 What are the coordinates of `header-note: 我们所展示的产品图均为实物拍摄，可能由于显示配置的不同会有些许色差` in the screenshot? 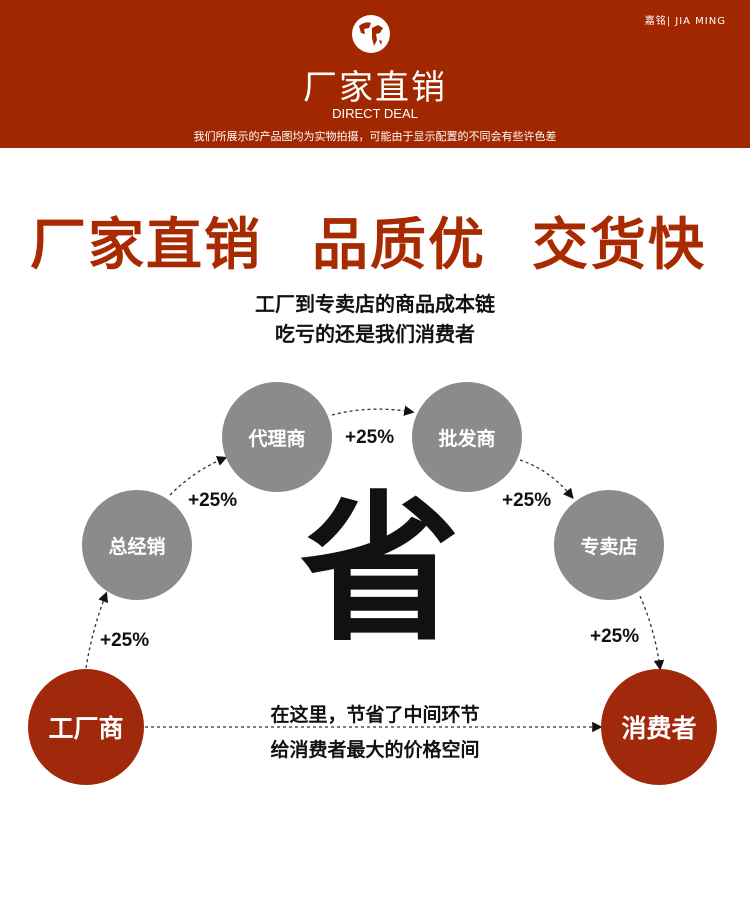 It's located at (375, 136).